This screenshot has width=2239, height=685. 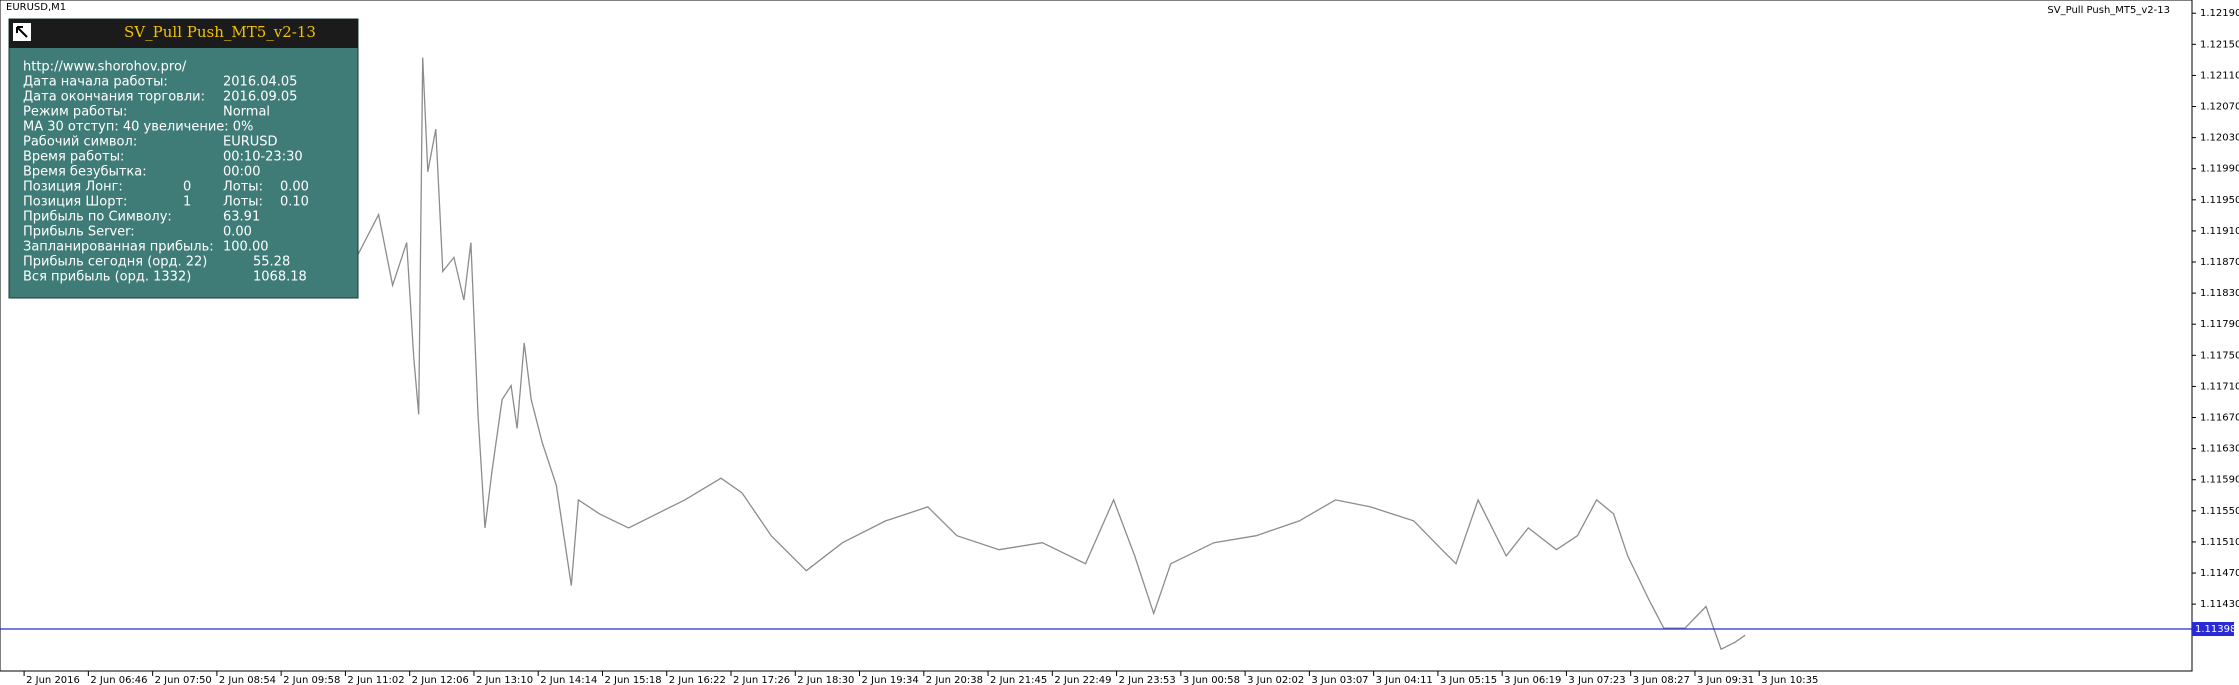 I want to click on panel-label: http://www.shorohov.pro/, so click(x=105, y=67).